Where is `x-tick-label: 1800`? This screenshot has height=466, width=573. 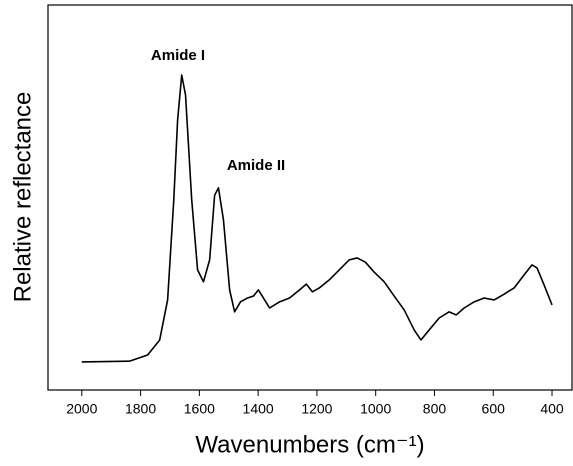 x-tick-label: 1800 is located at coordinates (140, 409).